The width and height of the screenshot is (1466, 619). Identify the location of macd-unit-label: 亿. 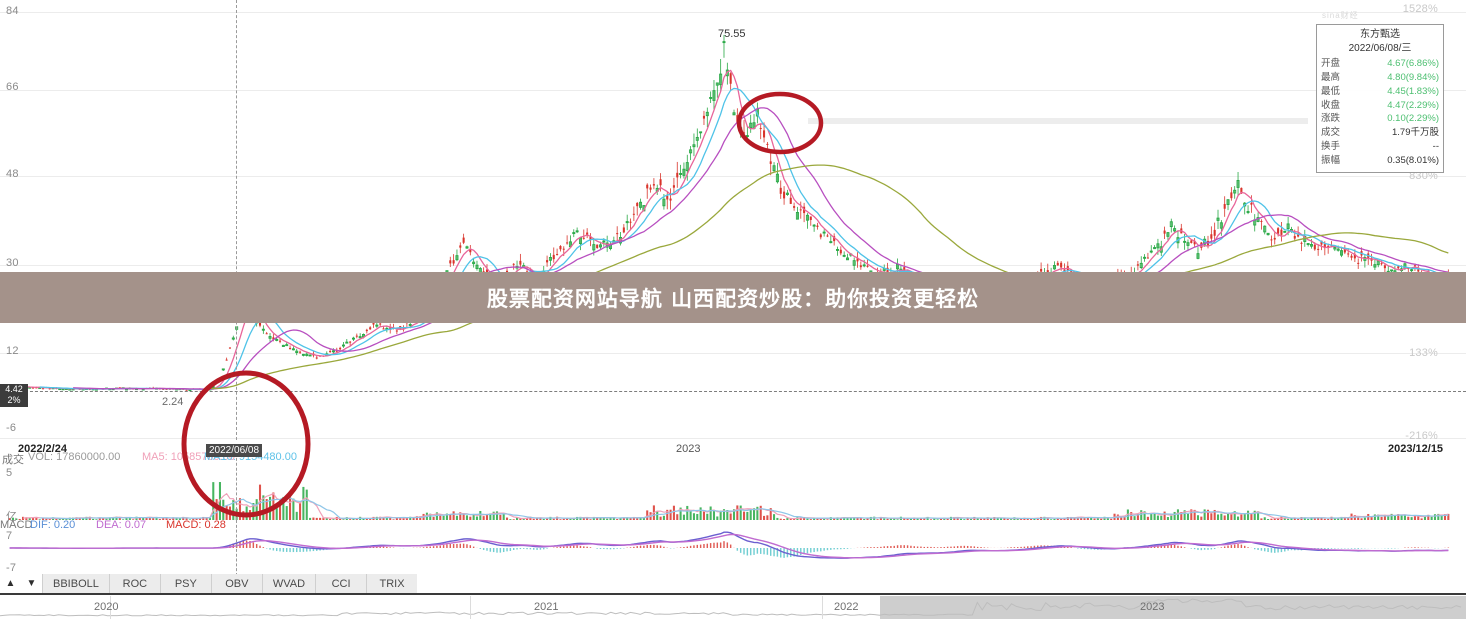
(12, 517).